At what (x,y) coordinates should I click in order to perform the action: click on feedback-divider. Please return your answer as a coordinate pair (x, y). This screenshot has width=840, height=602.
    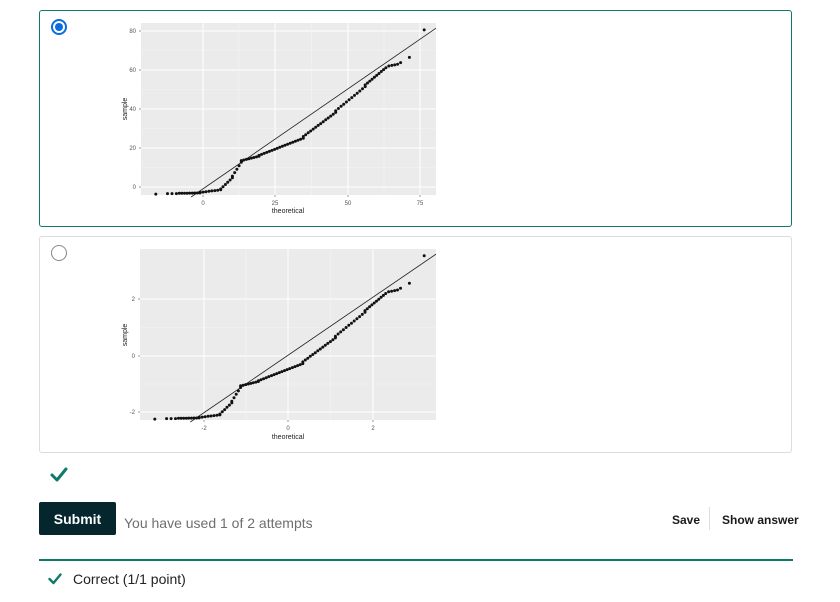
    Looking at the image, I should click on (416, 560).